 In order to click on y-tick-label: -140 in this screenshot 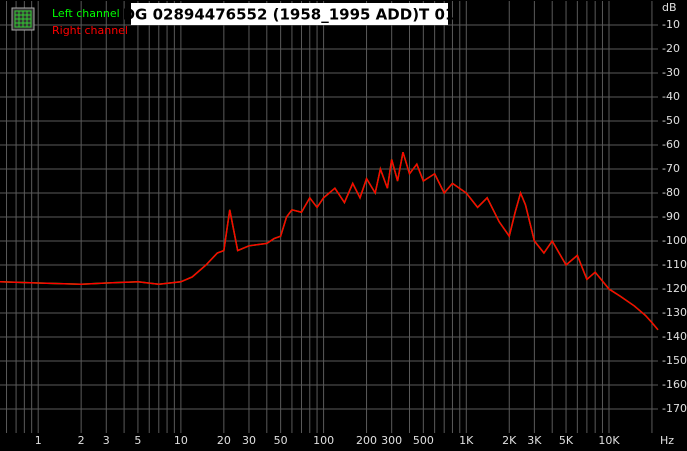, I will do `click(674, 336)`.